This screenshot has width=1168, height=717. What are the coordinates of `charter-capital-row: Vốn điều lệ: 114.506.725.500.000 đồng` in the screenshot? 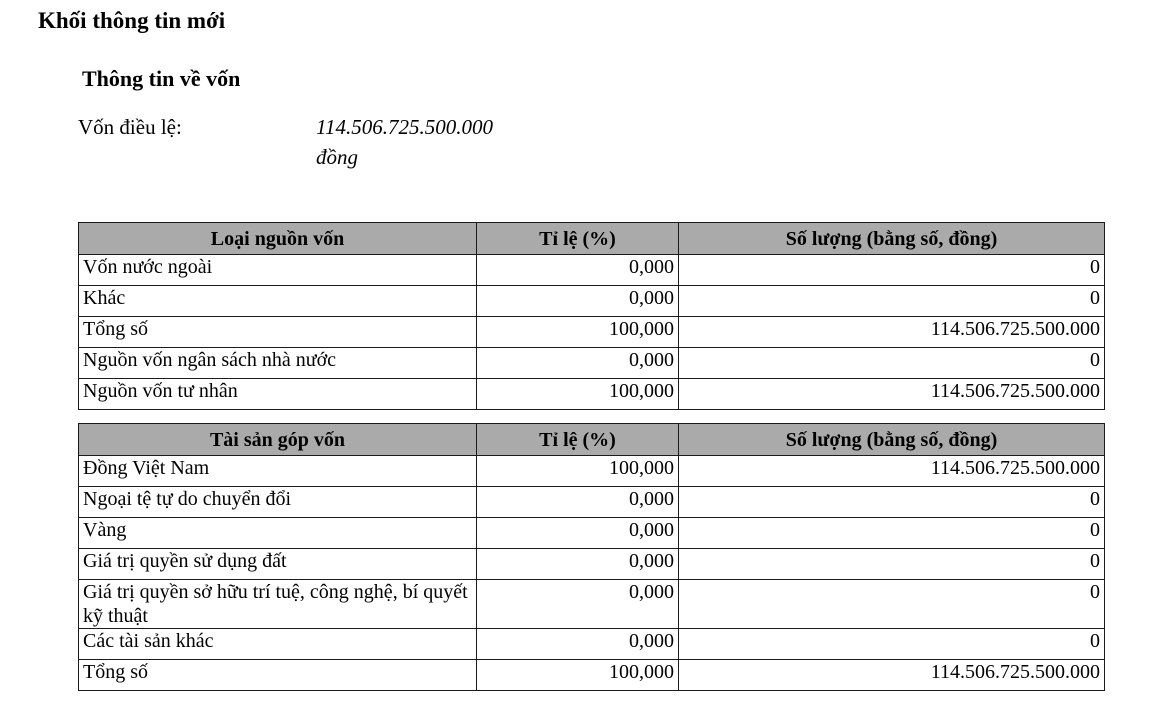 It's located at (338, 147).